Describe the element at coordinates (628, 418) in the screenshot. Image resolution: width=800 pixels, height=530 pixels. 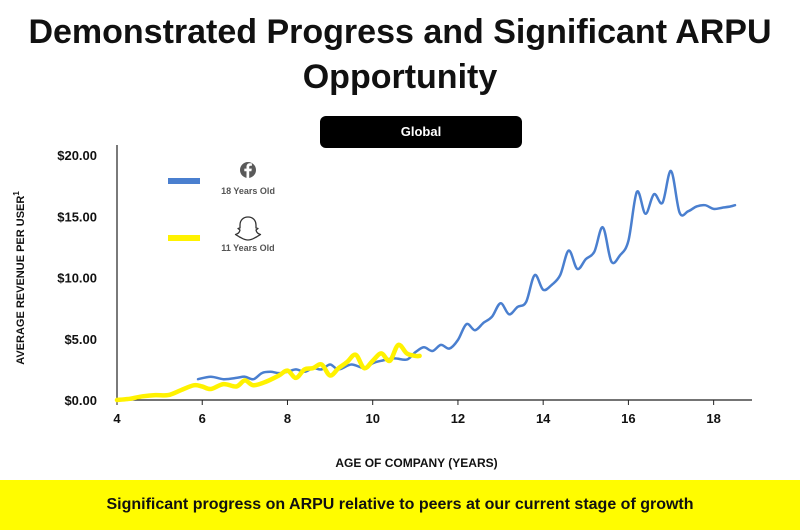
I see `x-tick-label: 16` at that location.